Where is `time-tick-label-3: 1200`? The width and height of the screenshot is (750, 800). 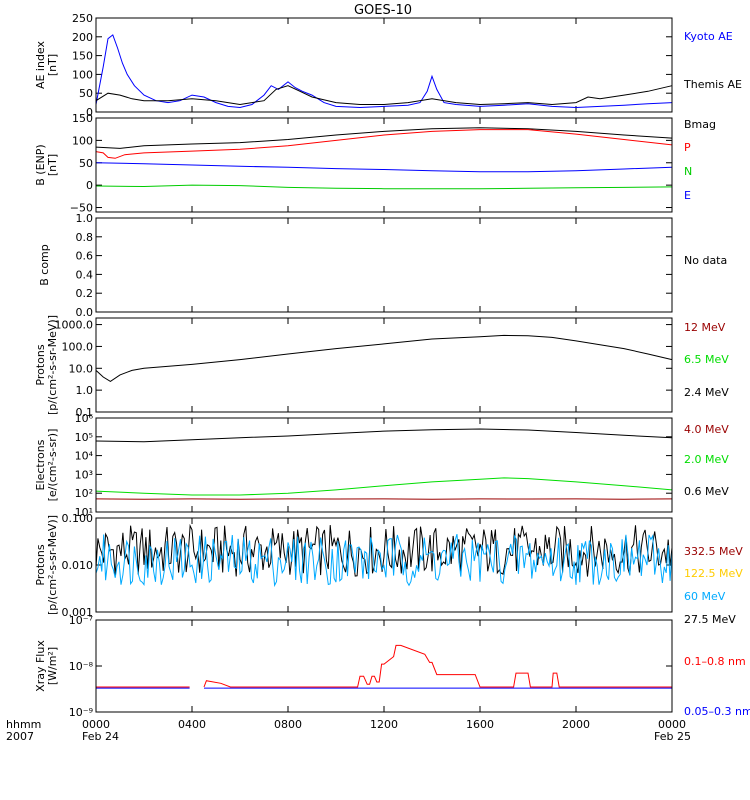 time-tick-label-3: 1200 is located at coordinates (384, 724).